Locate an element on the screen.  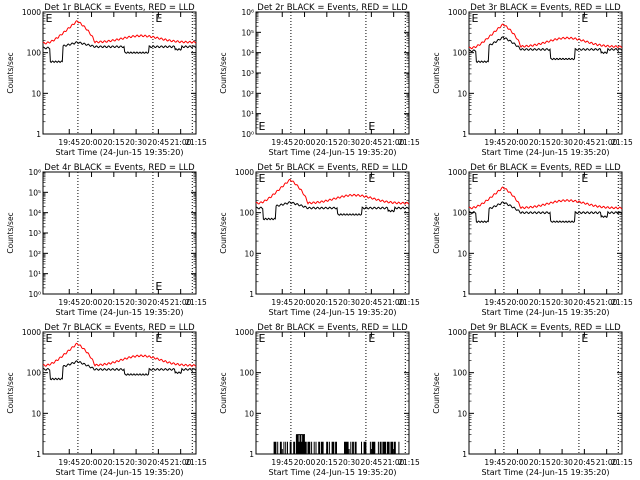
y-tick-label: 10⁵ is located at coordinates (34, 192).